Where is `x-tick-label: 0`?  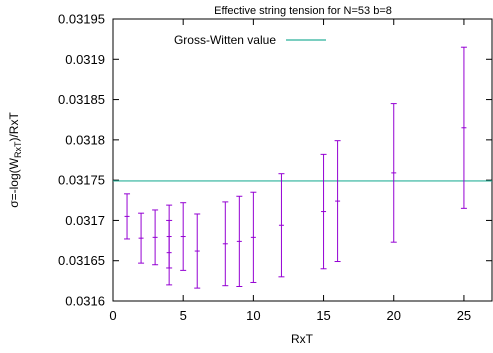
x-tick-label: 0 is located at coordinates (112, 315).